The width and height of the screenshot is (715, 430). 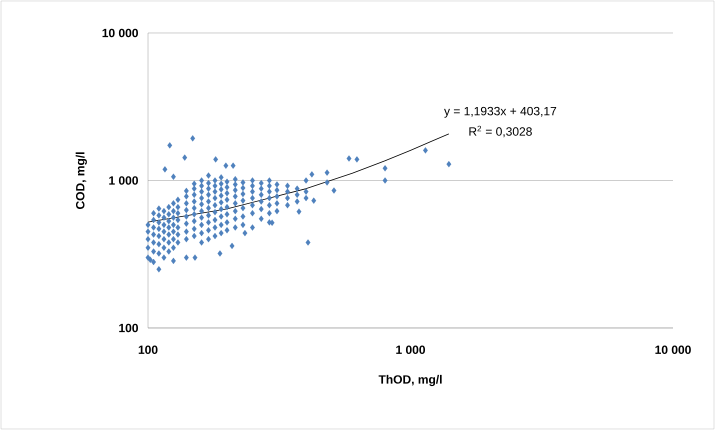 I want to click on annotation: R$^{2}$ = 0,3028, so click(x=500, y=132).